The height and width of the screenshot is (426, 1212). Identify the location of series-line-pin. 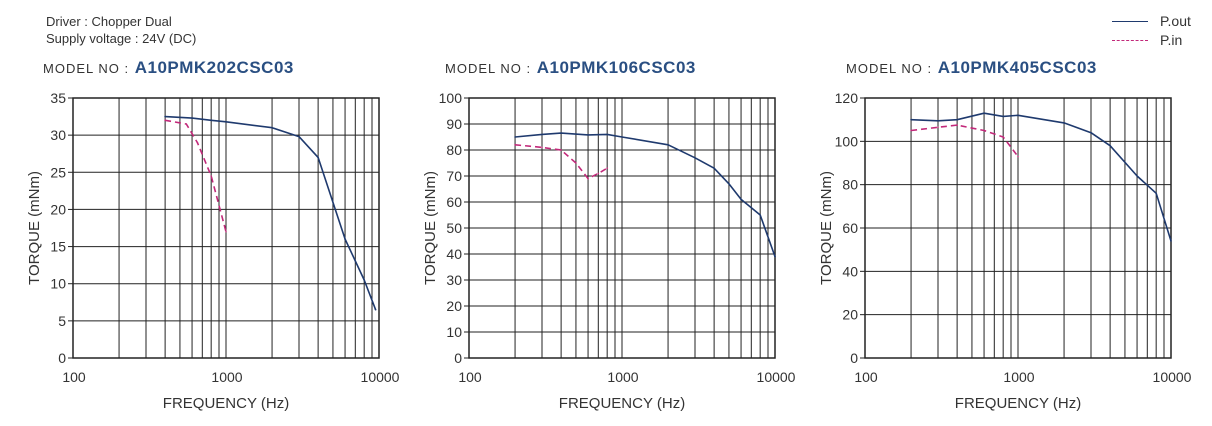
(965, 140).